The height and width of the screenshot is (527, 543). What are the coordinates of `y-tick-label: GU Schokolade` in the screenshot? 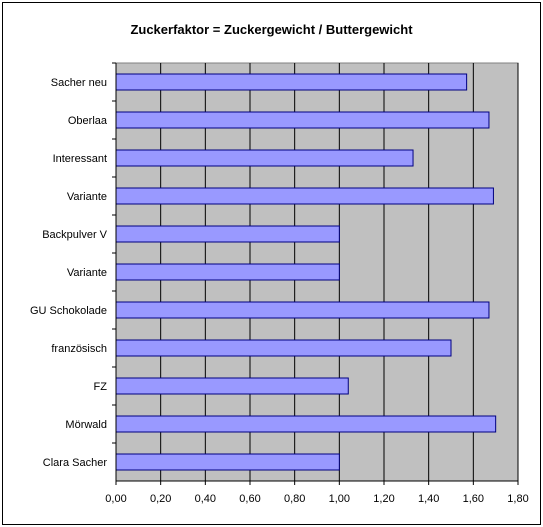 It's located at (68, 311).